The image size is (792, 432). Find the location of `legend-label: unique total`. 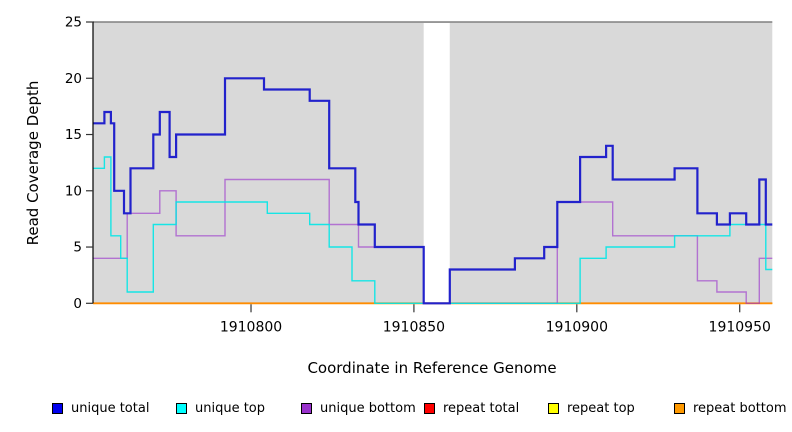

legend-label: unique total is located at coordinates (110, 408).